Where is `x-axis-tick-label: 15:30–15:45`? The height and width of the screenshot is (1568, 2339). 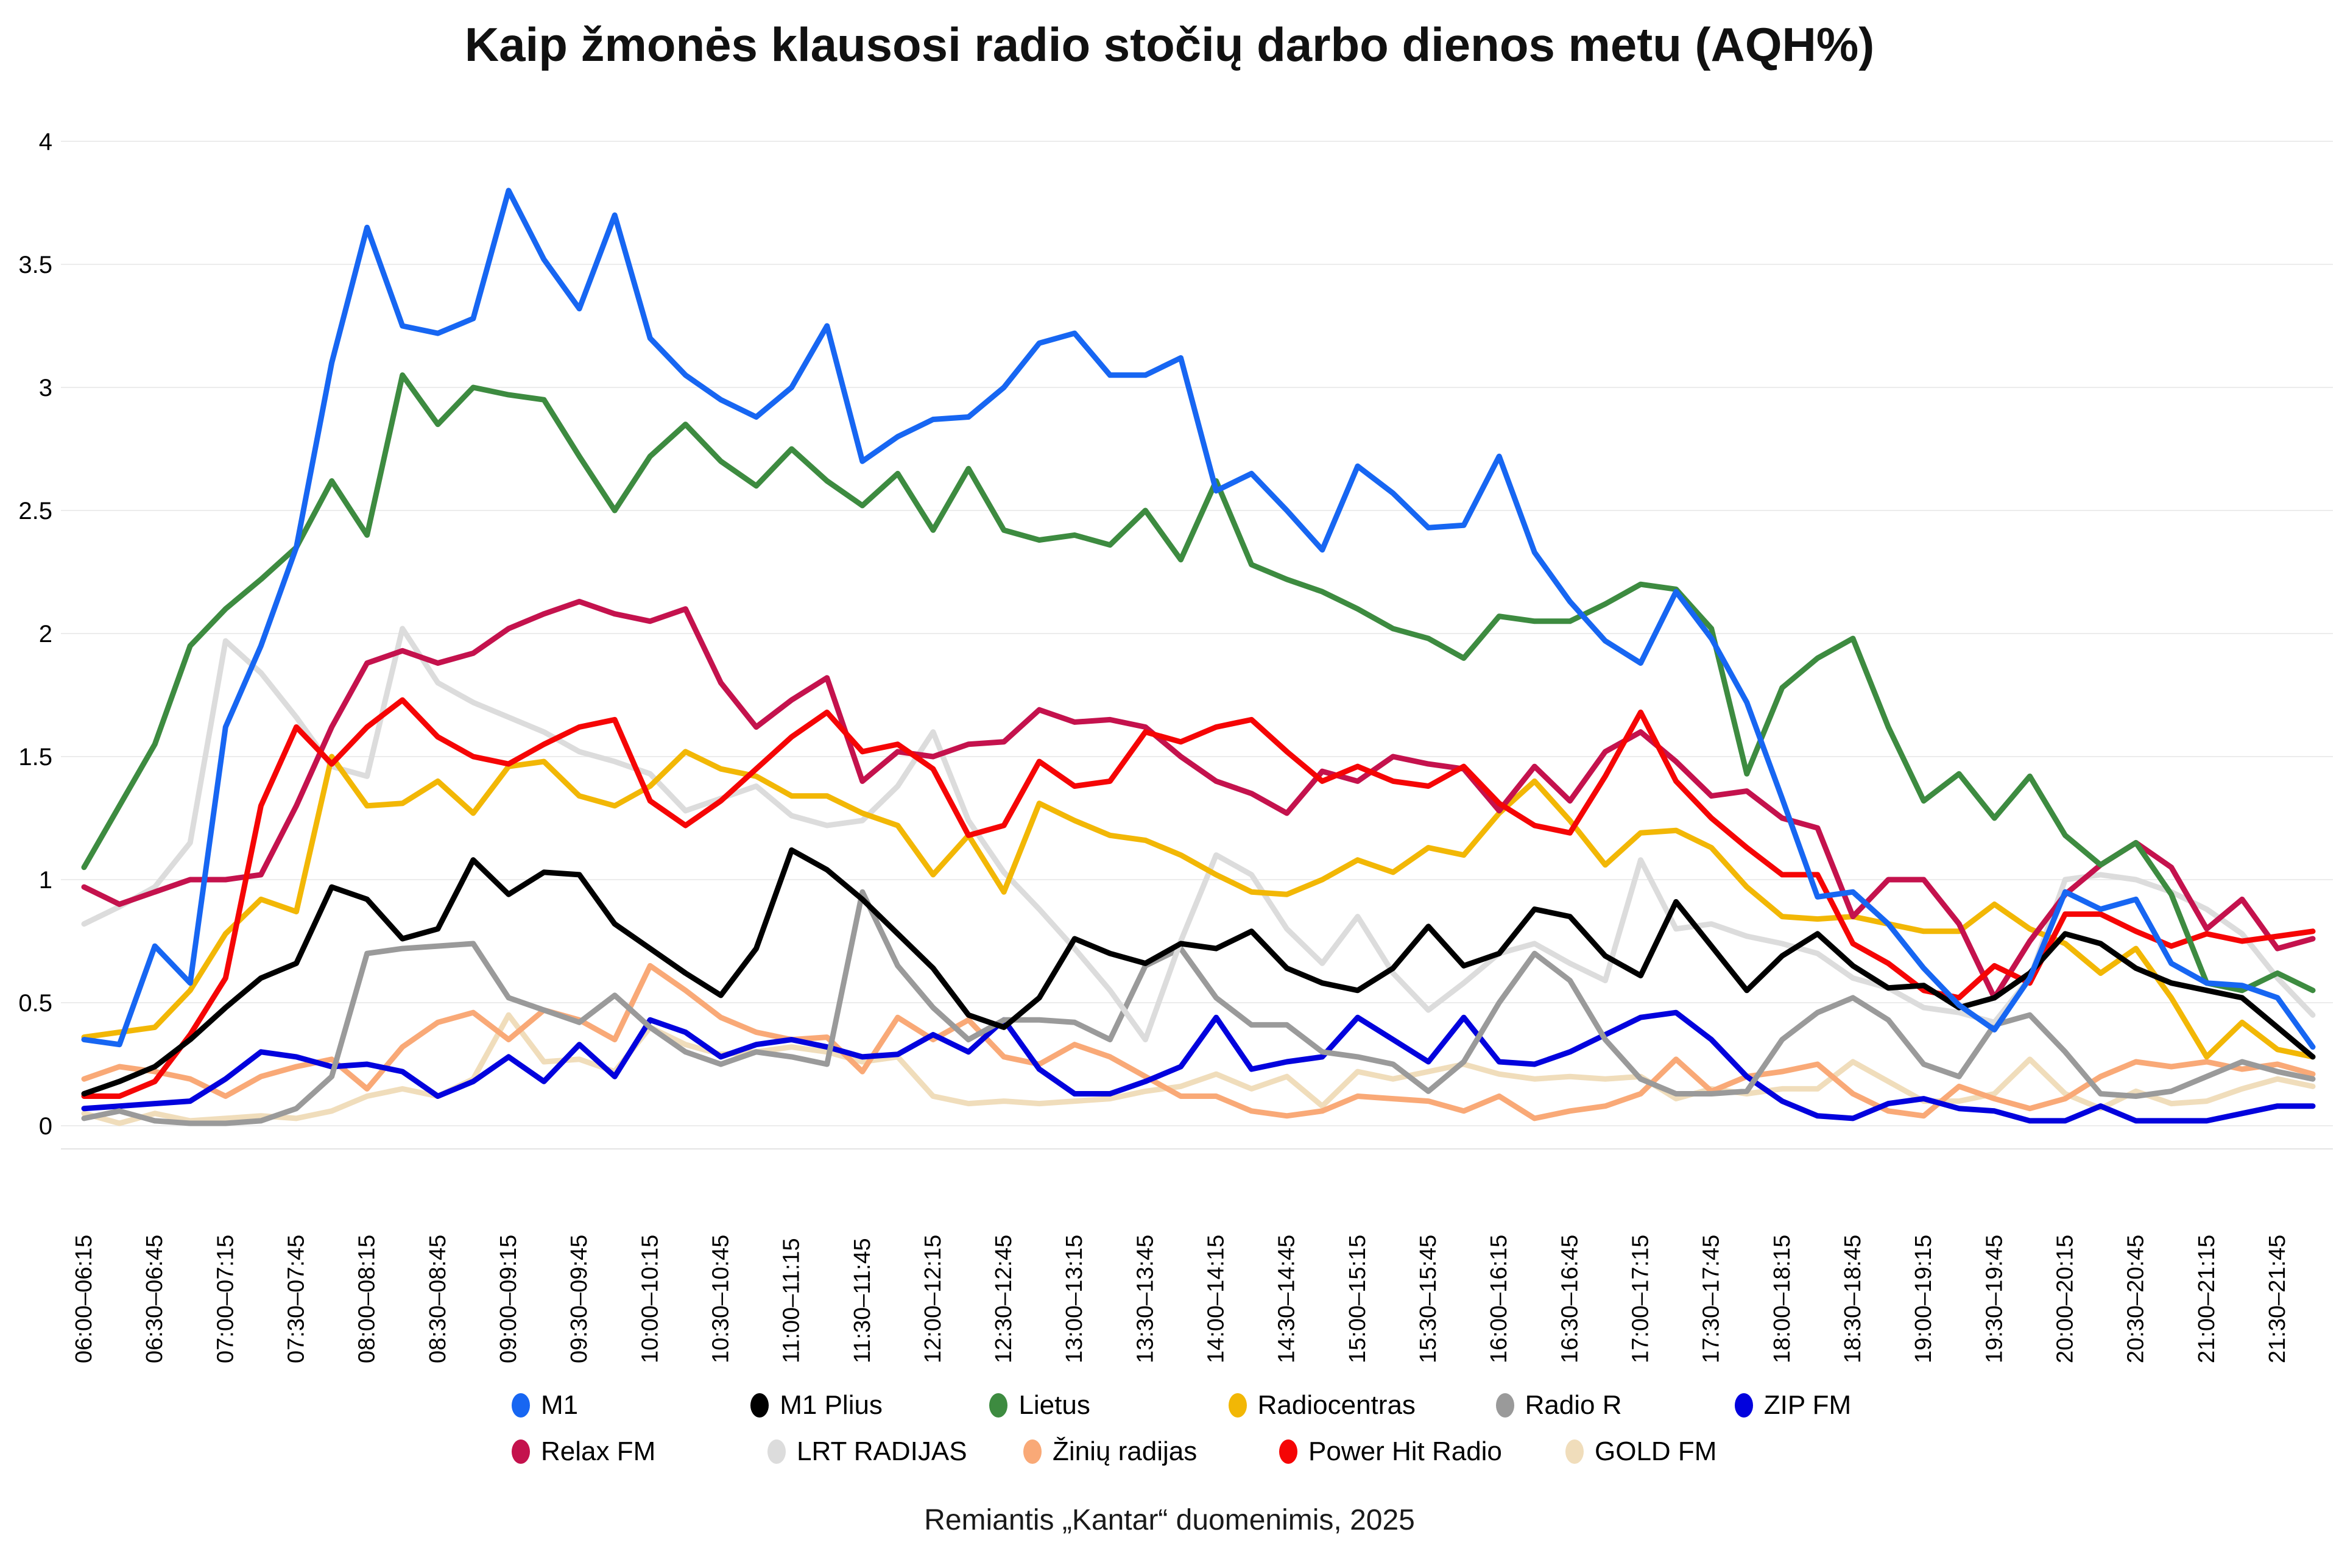
x-axis-tick-label: 15:30–15:45 is located at coordinates (1428, 1299).